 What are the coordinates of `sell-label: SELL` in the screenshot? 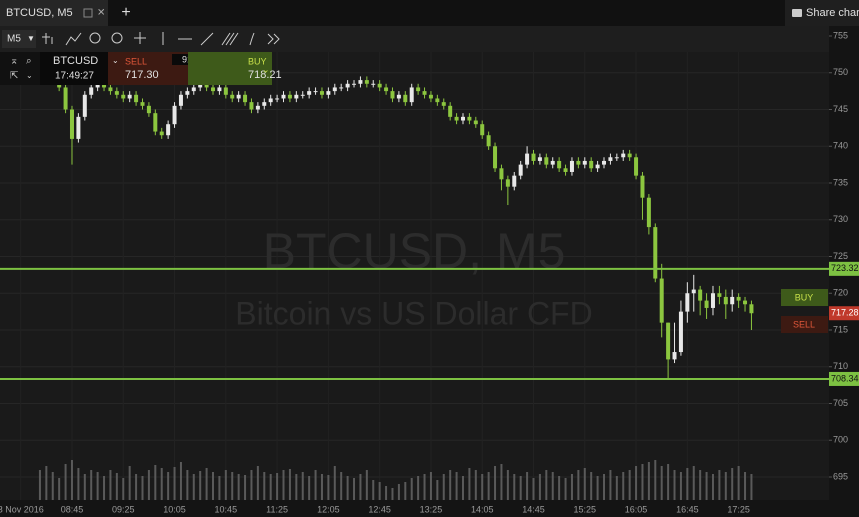 It's located at (136, 61).